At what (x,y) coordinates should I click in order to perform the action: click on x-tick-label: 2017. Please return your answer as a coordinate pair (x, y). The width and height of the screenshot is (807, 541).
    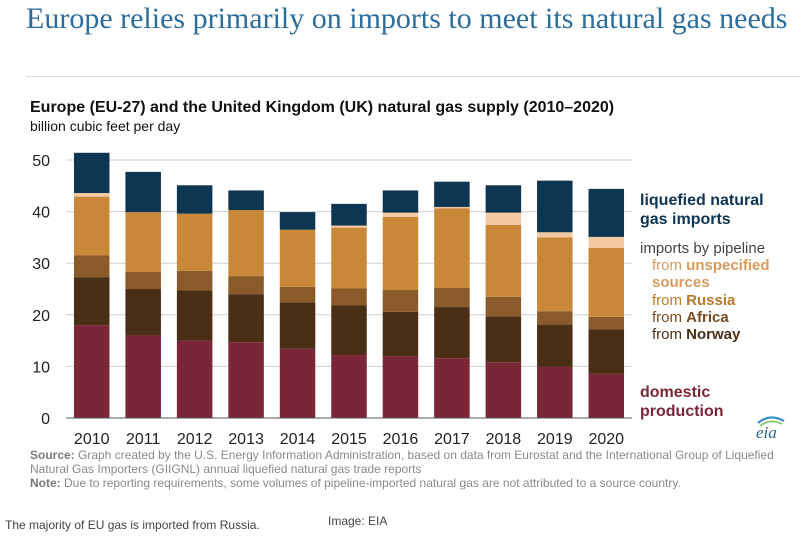
    Looking at the image, I should click on (452, 439).